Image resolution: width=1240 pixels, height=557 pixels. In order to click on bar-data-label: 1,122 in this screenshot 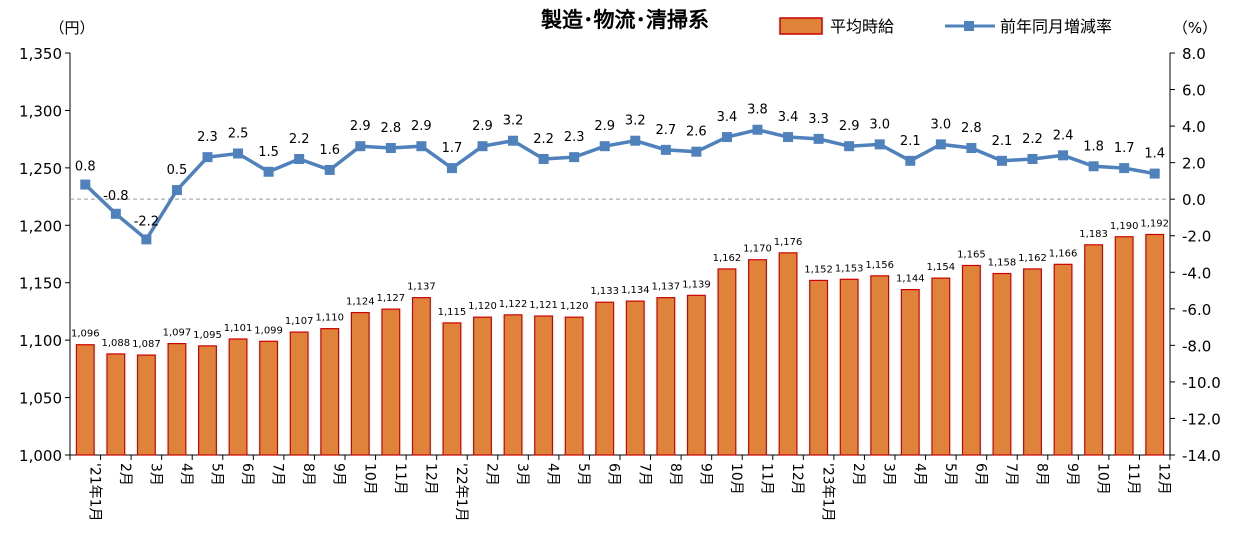, I will do `click(513, 304)`.